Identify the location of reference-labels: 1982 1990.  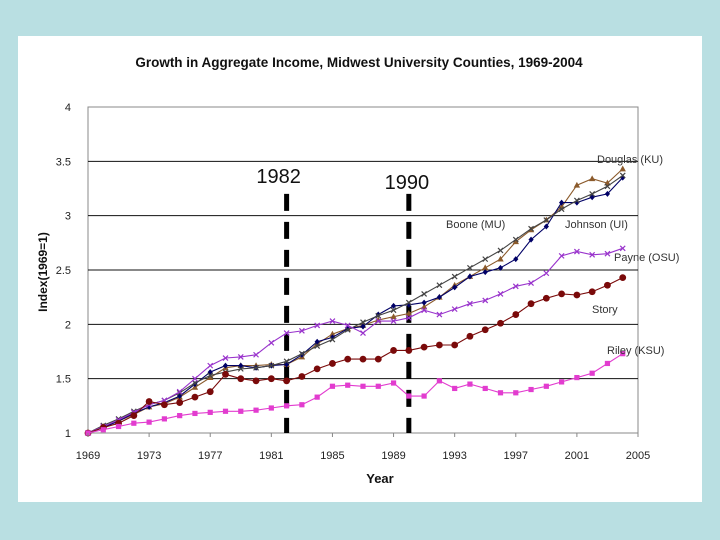
(342, 180).